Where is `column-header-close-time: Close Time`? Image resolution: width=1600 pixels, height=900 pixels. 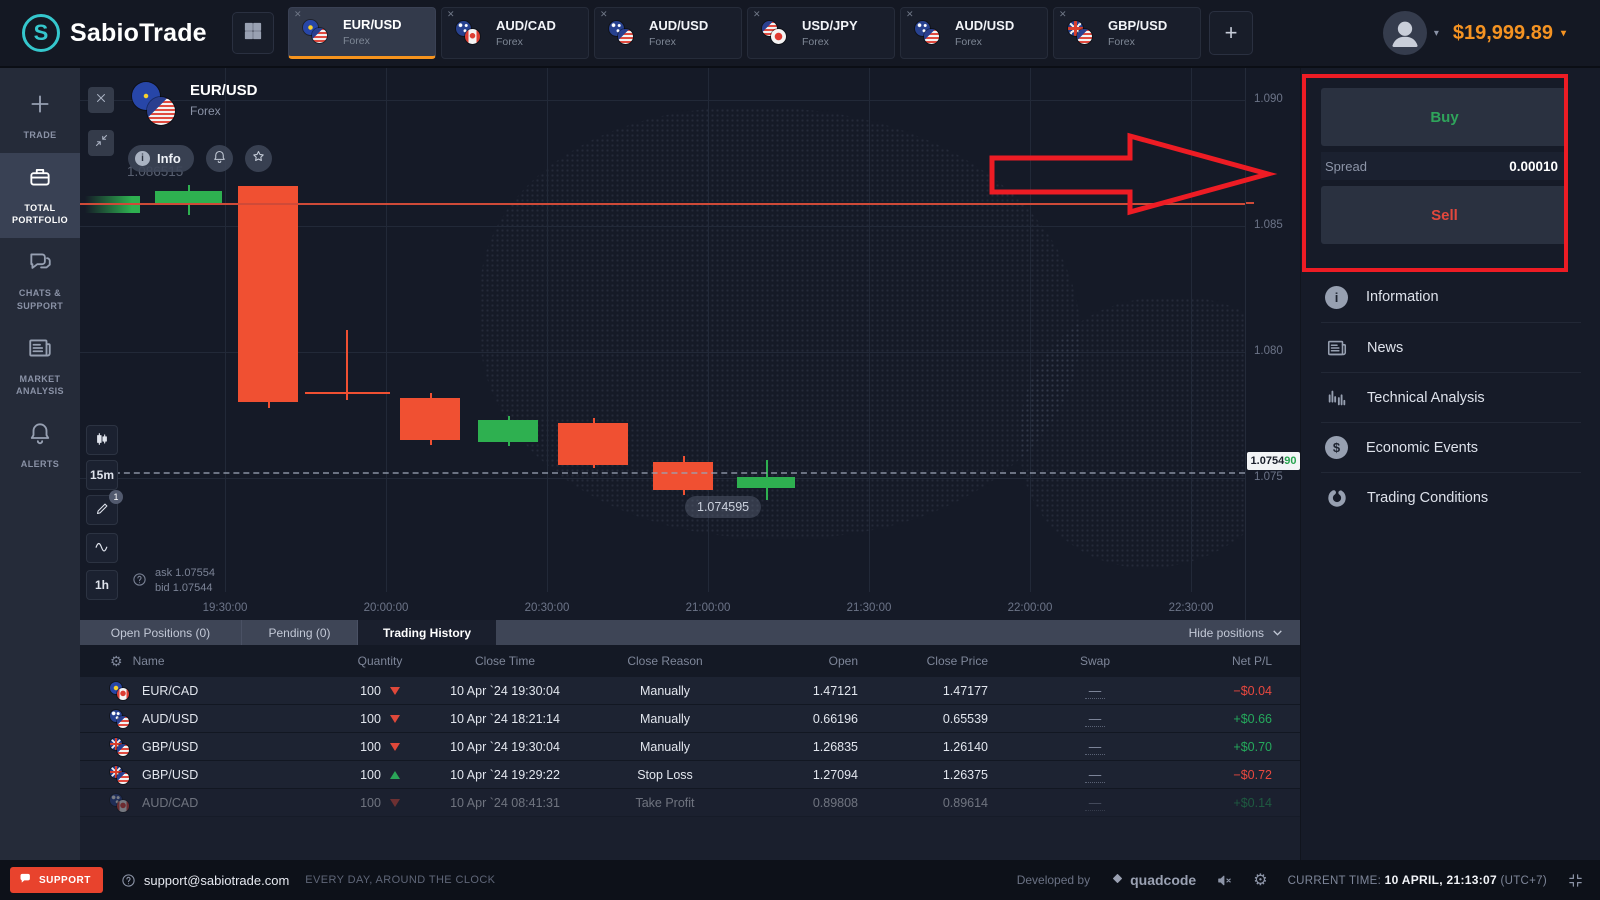
column-header-close-time: Close Time is located at coordinates (505, 661).